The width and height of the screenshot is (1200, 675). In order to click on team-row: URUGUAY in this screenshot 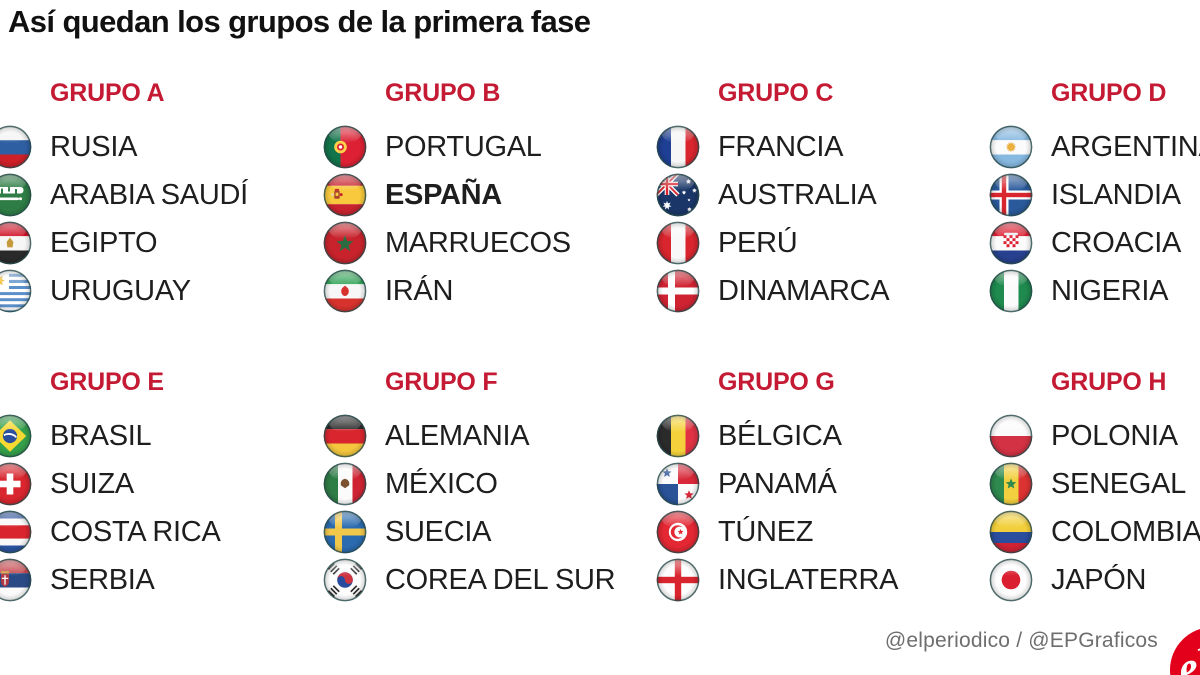, I will do `click(194, 291)`.